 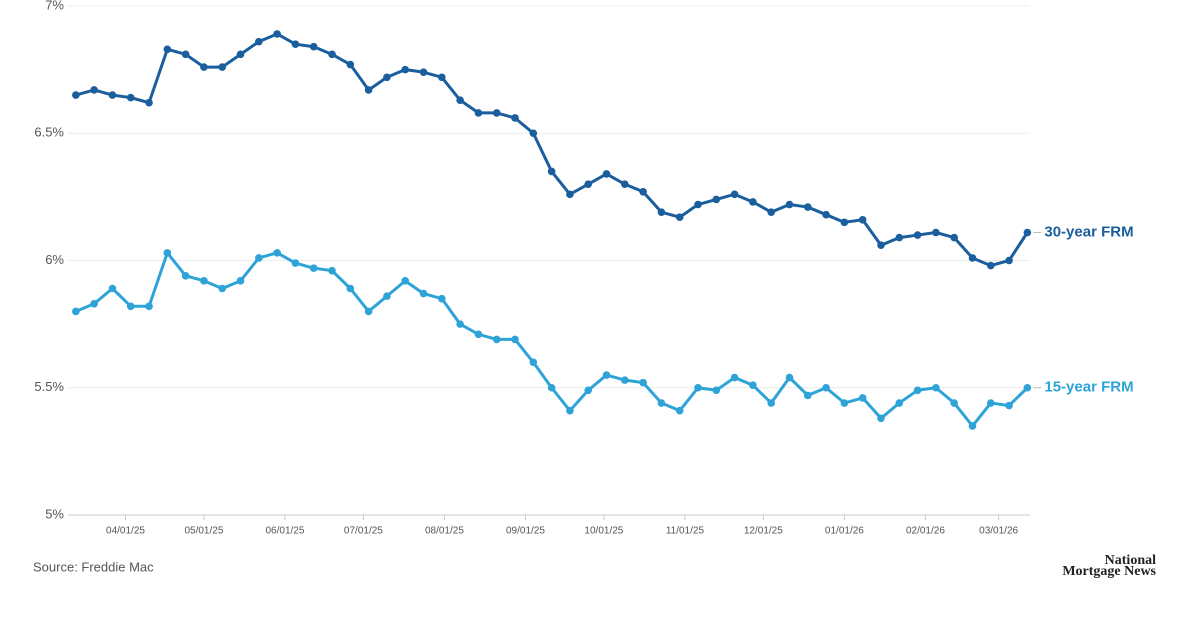 I want to click on series-label: 30-year FRM, so click(x=1088, y=231).